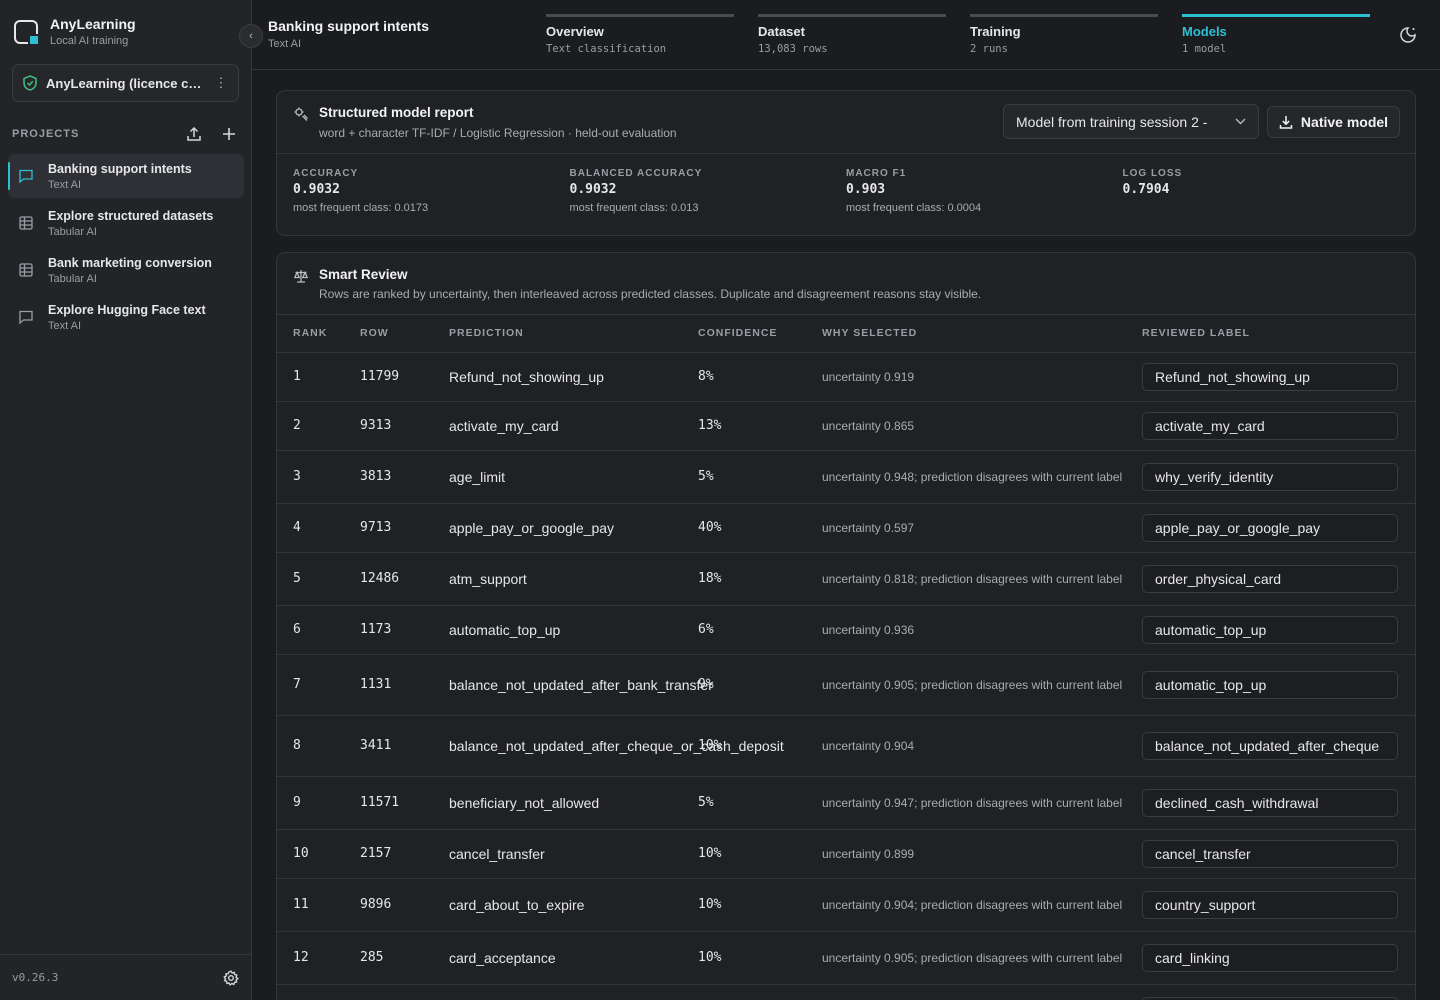 The image size is (1440, 1000). Describe the element at coordinates (565, 579) in the screenshot. I see `prediction-cell: atm_support` at that location.